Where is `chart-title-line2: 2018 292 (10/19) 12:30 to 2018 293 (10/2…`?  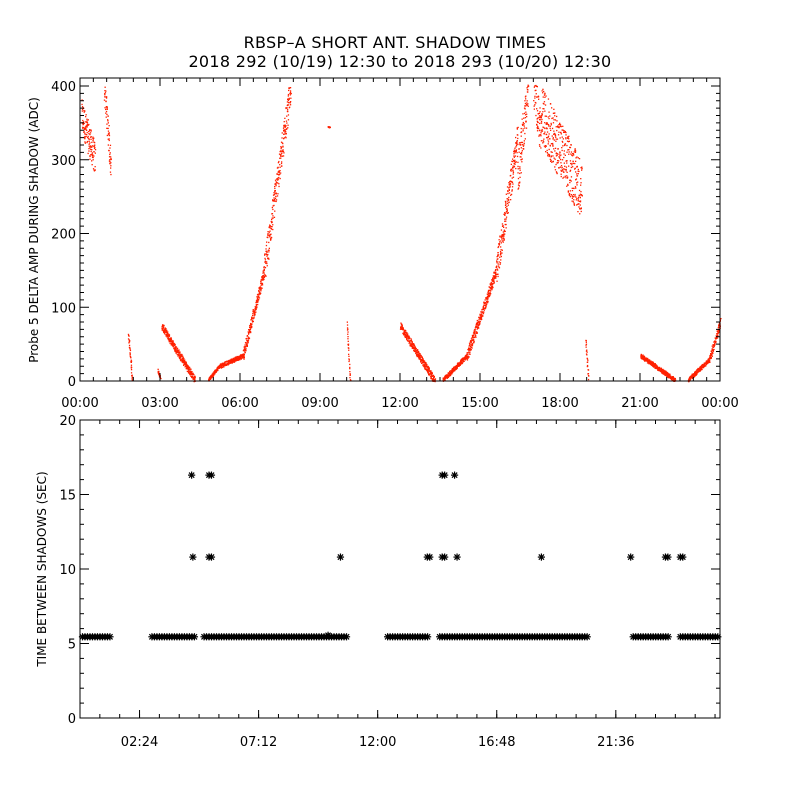 chart-title-line2: 2018 292 (10/19) 12:30 to 2018 293 (10/2… is located at coordinates (399, 61).